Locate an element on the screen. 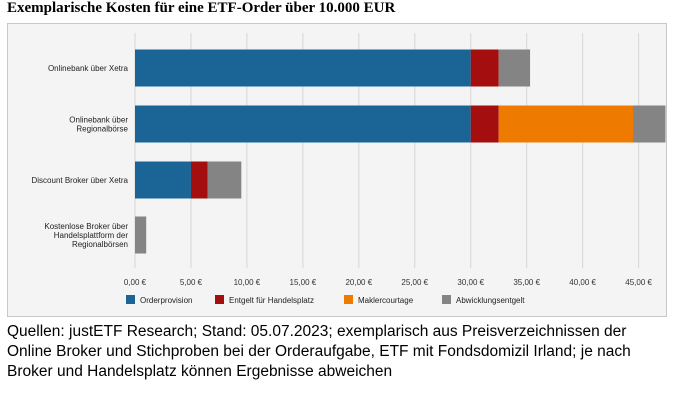 This screenshot has height=403, width=678. category-label: Regionalbörsen is located at coordinates (100, 244).